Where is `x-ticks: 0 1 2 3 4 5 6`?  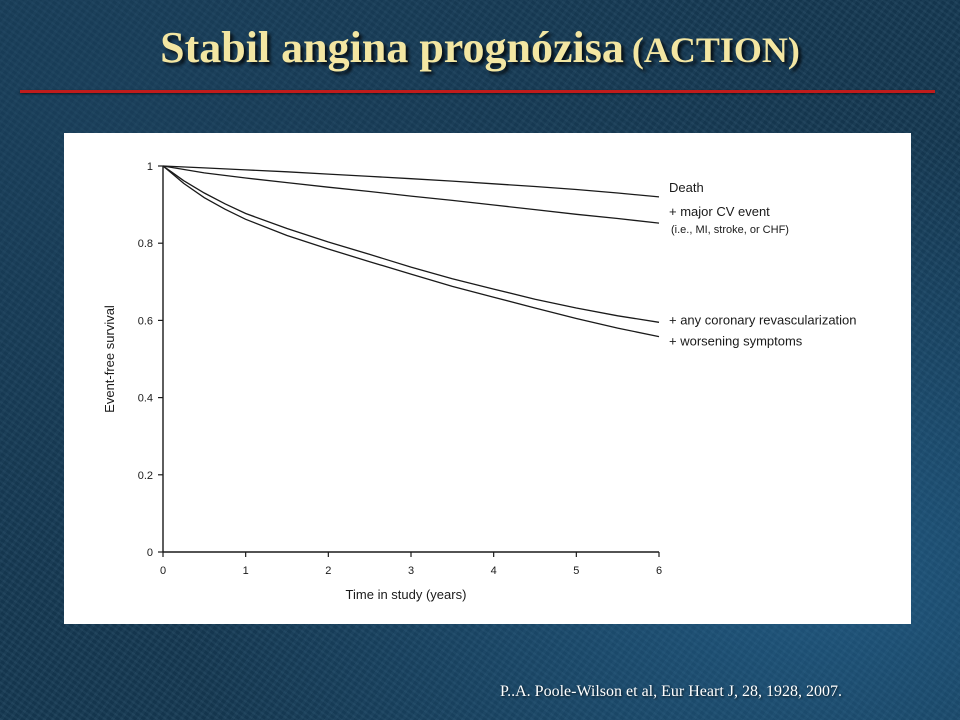 x-ticks: 0 1 2 3 4 5 6 is located at coordinates (411, 564).